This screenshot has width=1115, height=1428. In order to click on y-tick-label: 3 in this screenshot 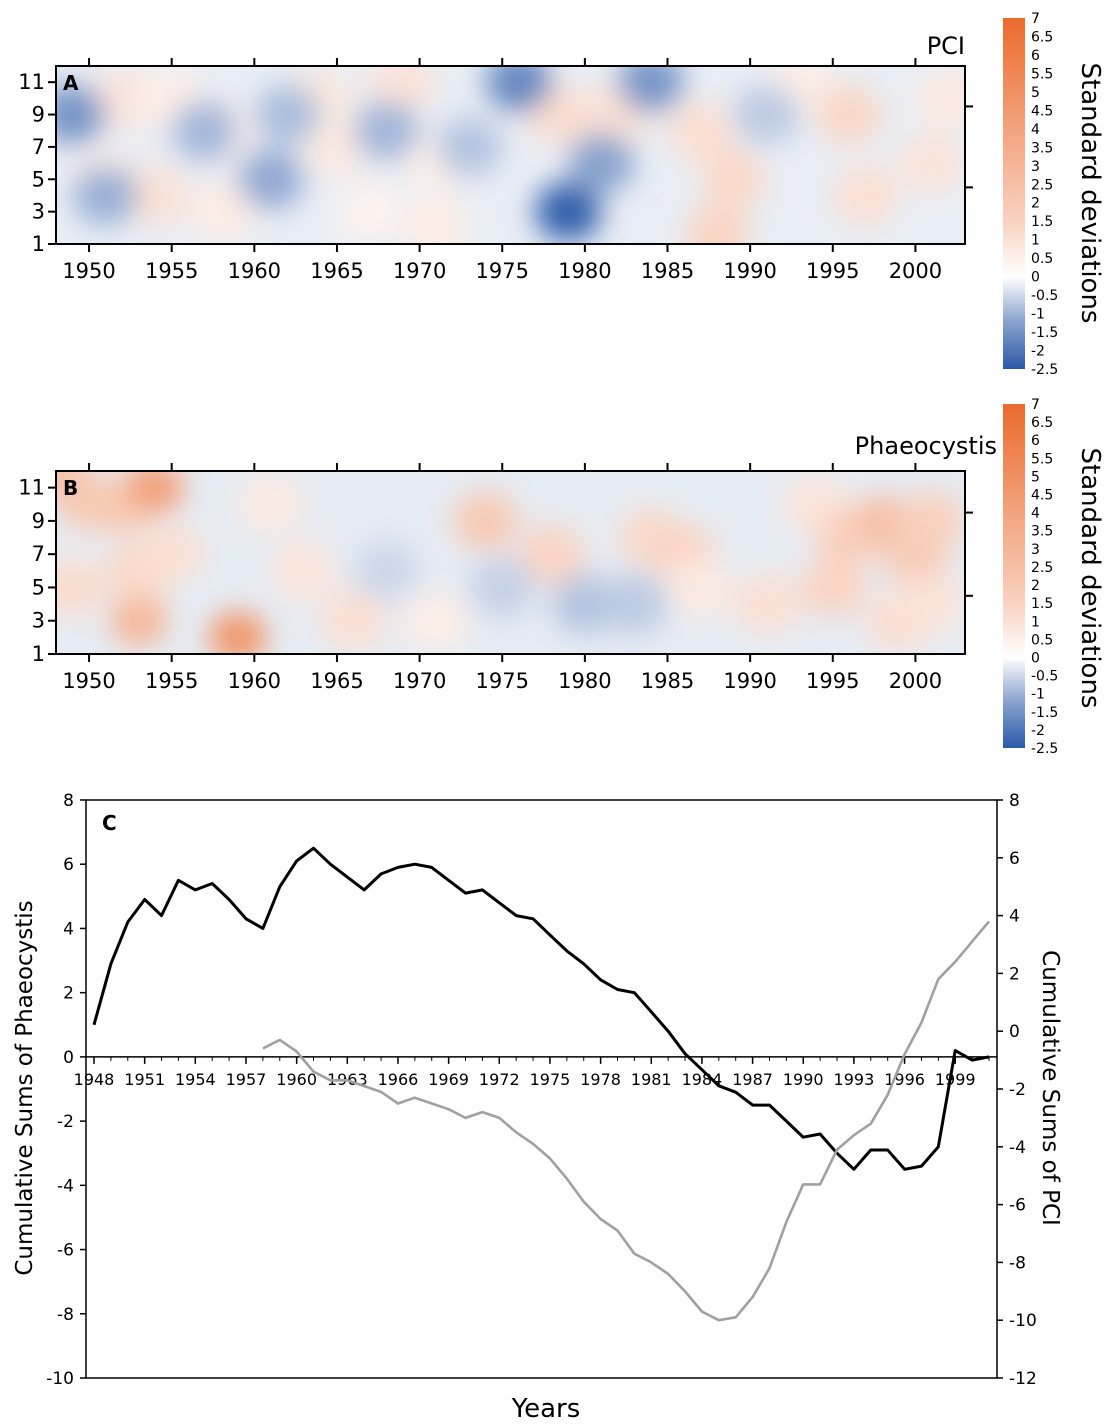, I will do `click(38, 621)`.